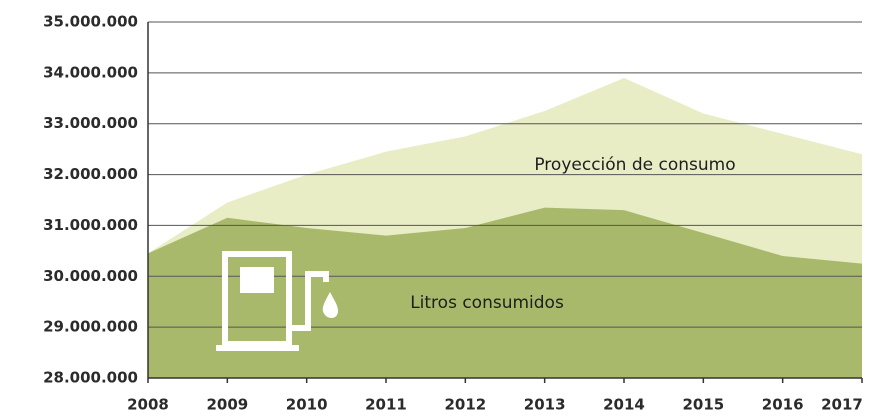 The image size is (882, 417). What do you see at coordinates (842, 405) in the screenshot?
I see `x-tick-label: 2017` at bounding box center [842, 405].